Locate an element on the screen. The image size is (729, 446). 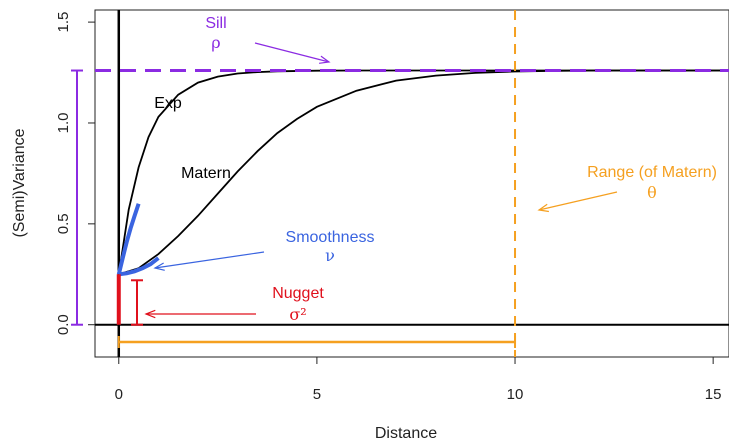
sill-symbol: ρ is located at coordinates (215, 42).